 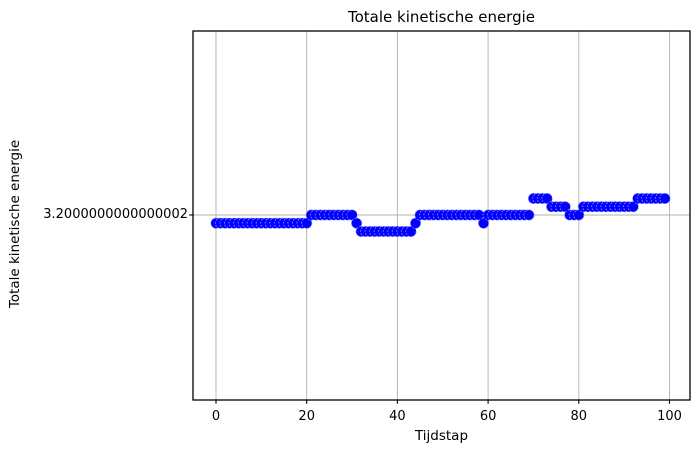 What do you see at coordinates (441, 436) in the screenshot?
I see `x-axis-label: Tijdstap` at bounding box center [441, 436].